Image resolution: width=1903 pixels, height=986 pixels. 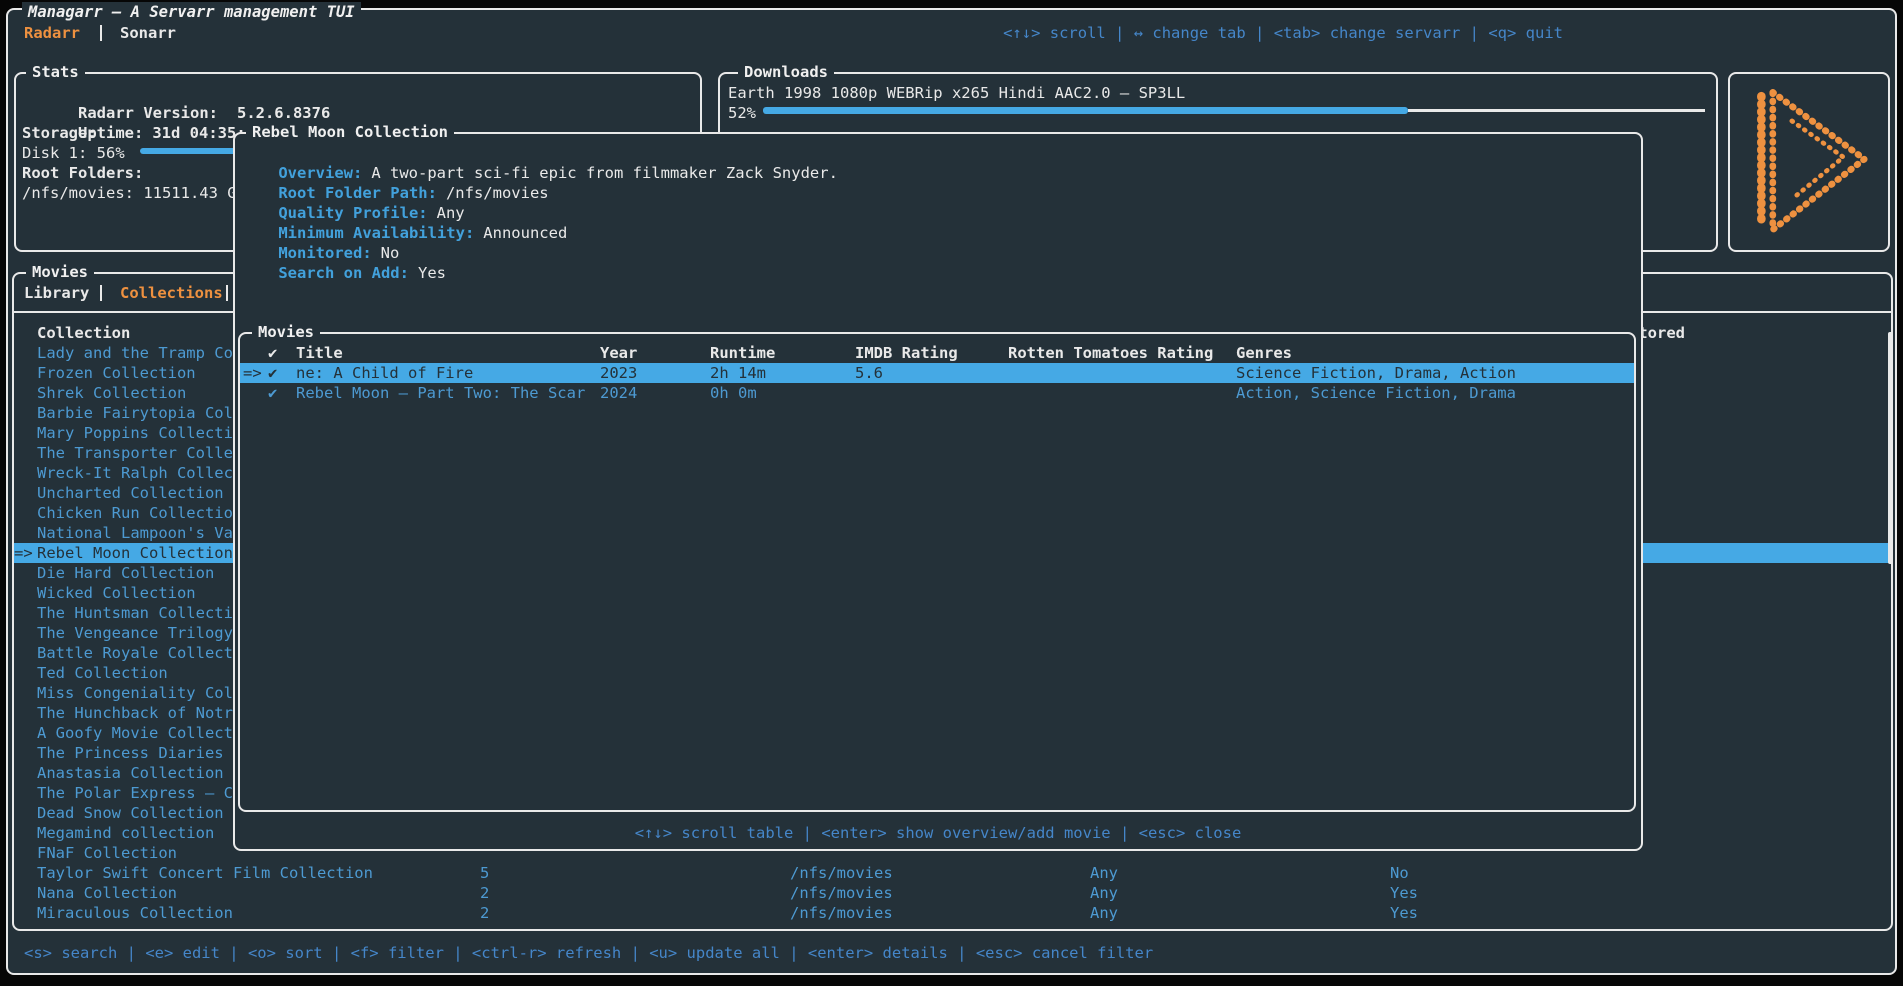 What do you see at coordinates (1813, 161) in the screenshot?
I see `radarr-ascii-logo-icon` at bounding box center [1813, 161].